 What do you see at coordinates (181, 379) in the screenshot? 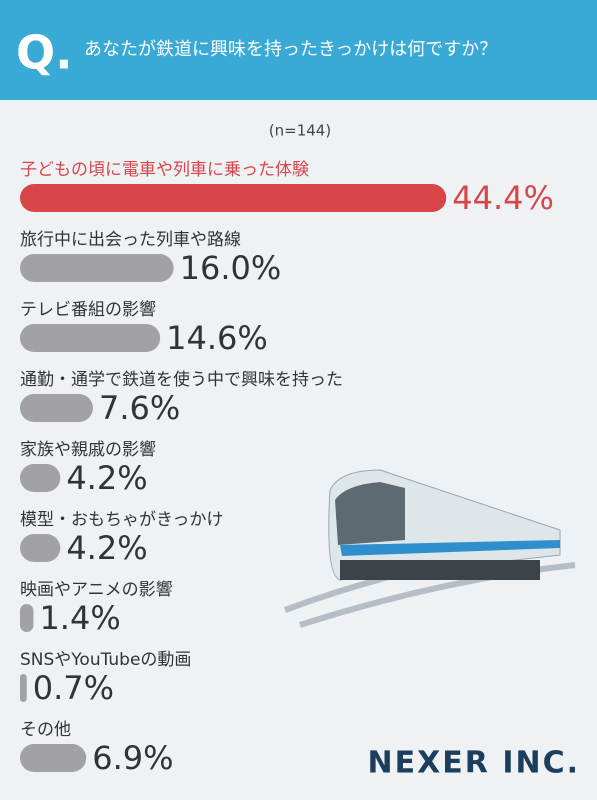
I see `category-label: 通勤・通学で鉄道を使う中で興味を持った` at bounding box center [181, 379].